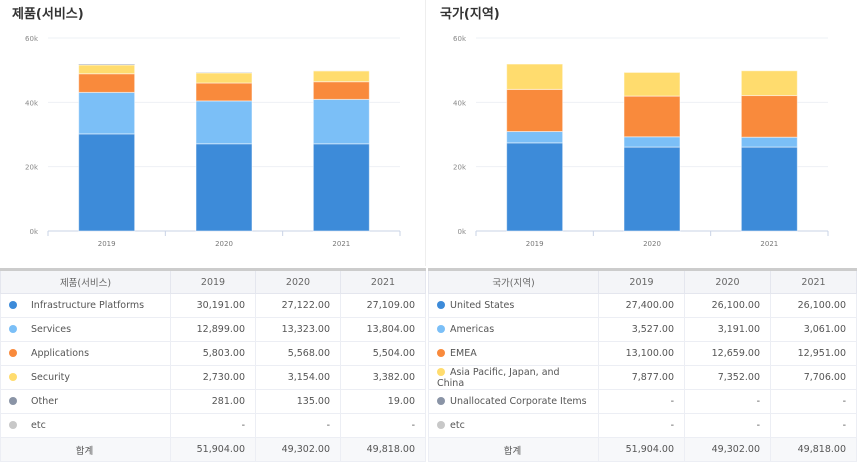  Describe the element at coordinates (652, 116) in the screenshot. I see `bar-segment-emea-2020` at that location.